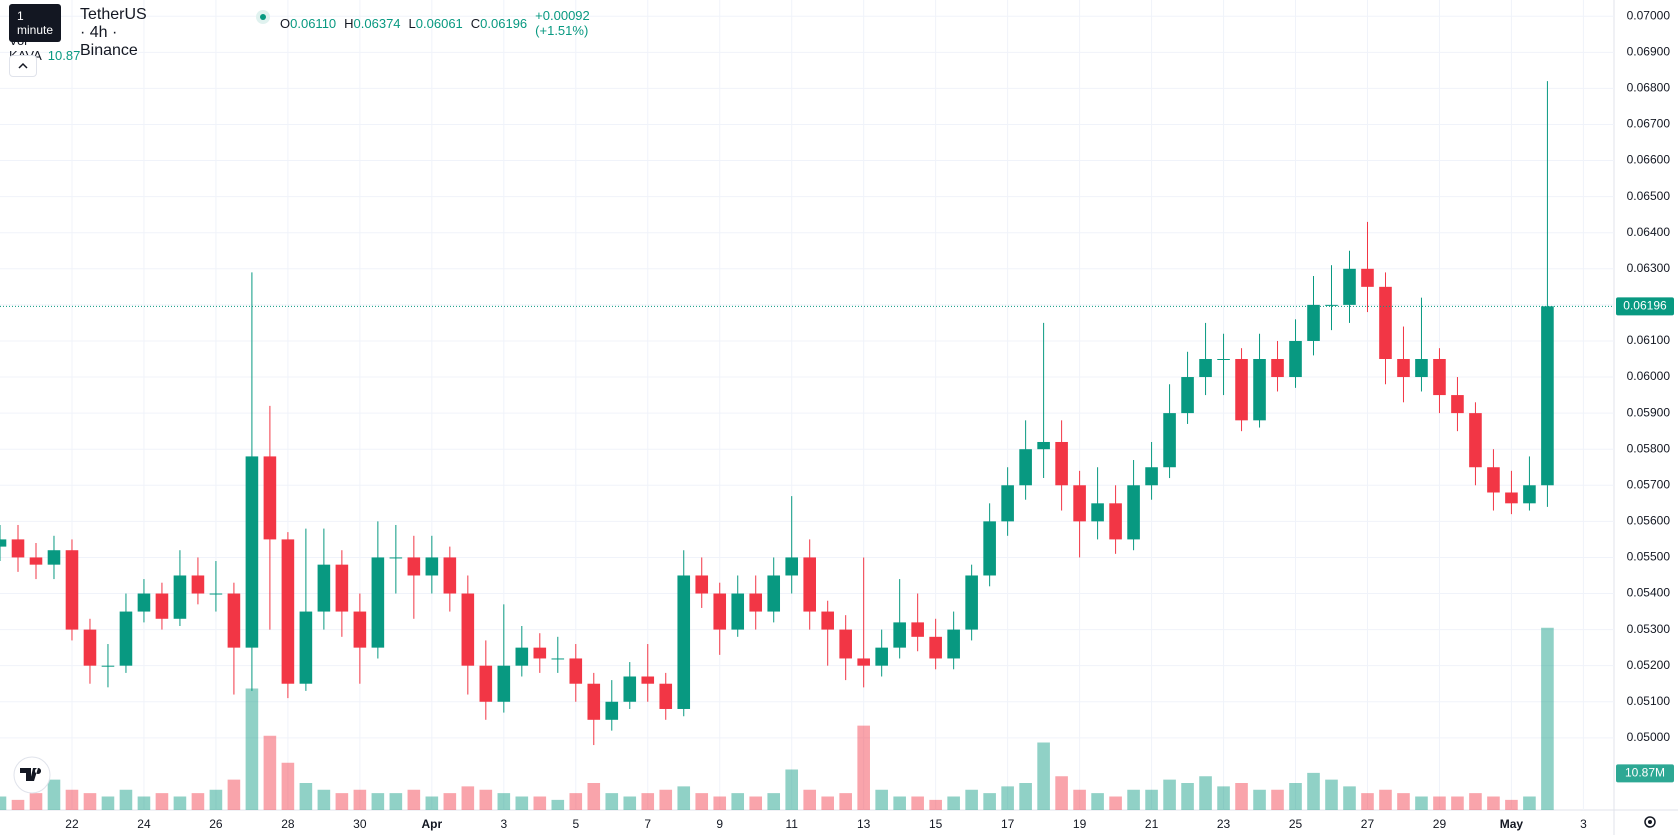 Image resolution: width=1678 pixels, height=835 pixels. I want to click on ohlc-item: O0.06110, so click(308, 23).